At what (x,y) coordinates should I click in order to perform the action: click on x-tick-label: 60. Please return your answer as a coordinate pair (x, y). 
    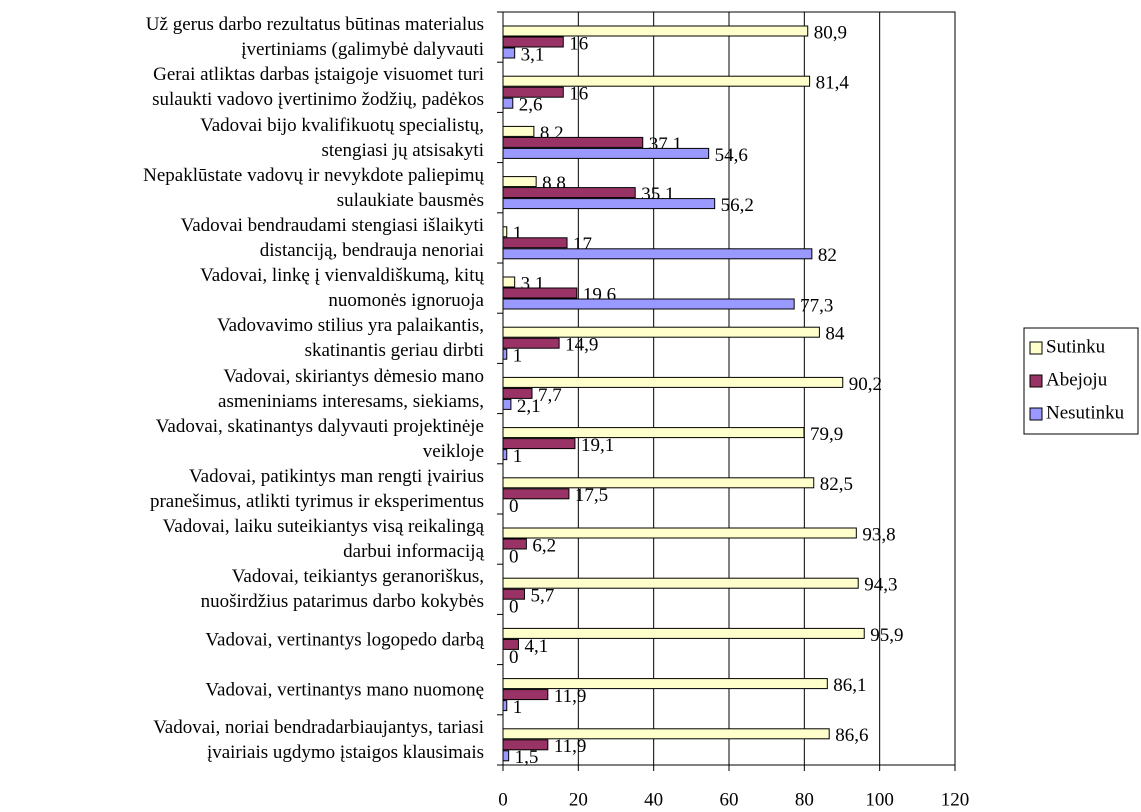
    Looking at the image, I should click on (729, 799).